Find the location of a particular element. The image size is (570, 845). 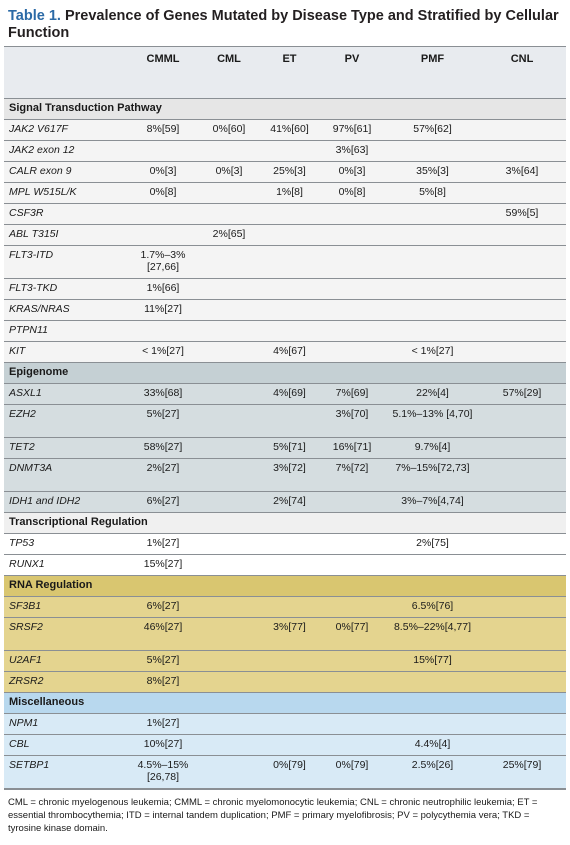

cell-cmml: 15%[27] is located at coordinates (163, 565).